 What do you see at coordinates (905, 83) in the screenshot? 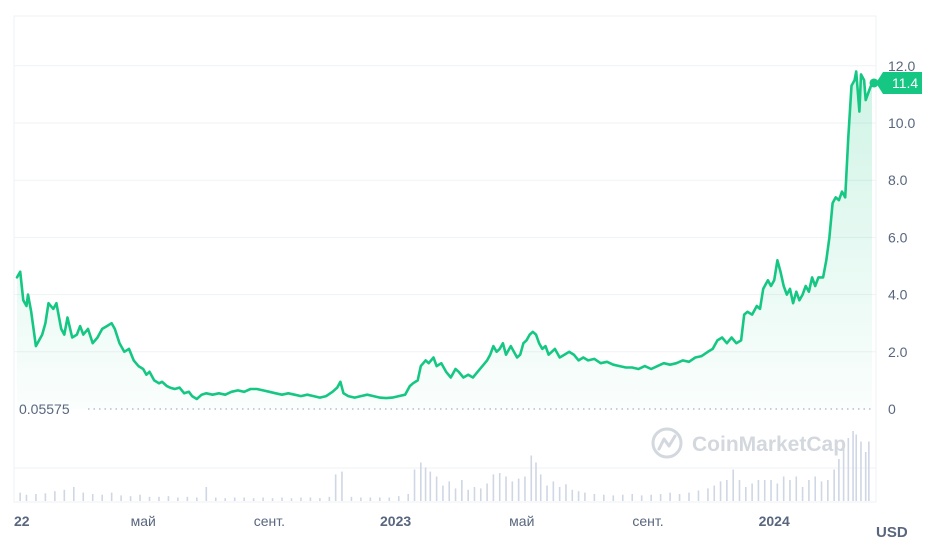
I see `last-price-value: 11.4` at bounding box center [905, 83].